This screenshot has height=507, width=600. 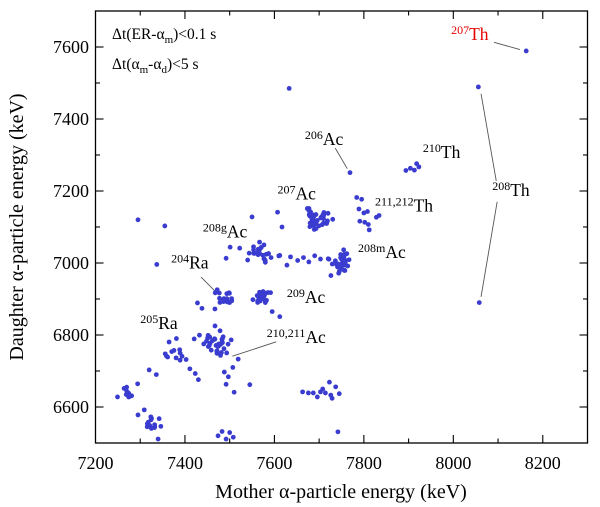 I want to click on nuclide-label-209ac: 209Ac, so click(x=306, y=296).